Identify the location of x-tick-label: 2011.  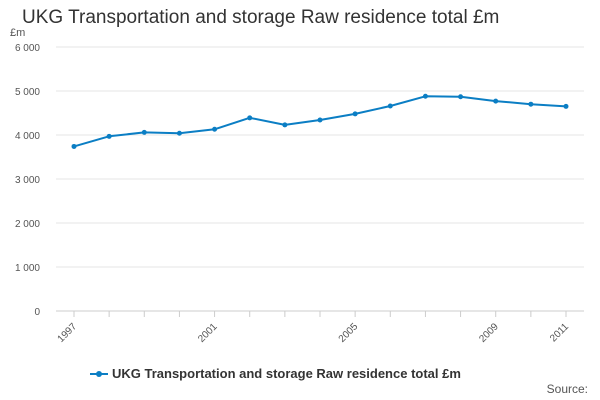
(559, 332).